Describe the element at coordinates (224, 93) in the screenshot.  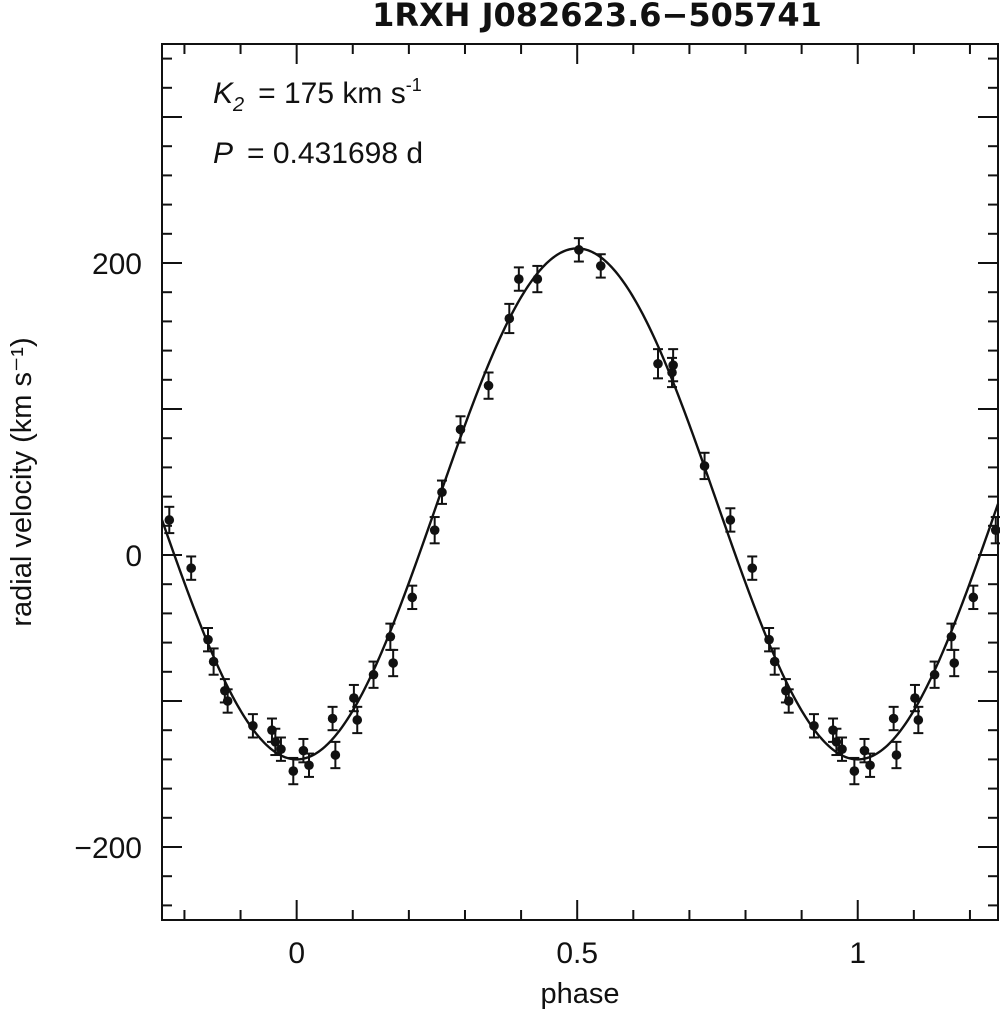
I see `k2-symbol: K` at that location.